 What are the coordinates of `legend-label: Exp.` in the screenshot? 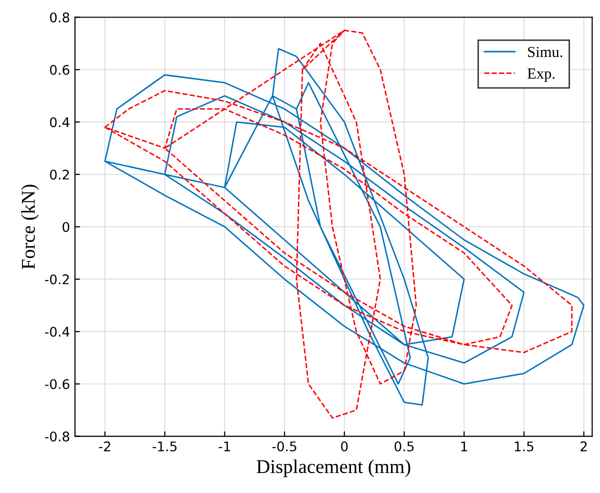 It's located at (541, 75).